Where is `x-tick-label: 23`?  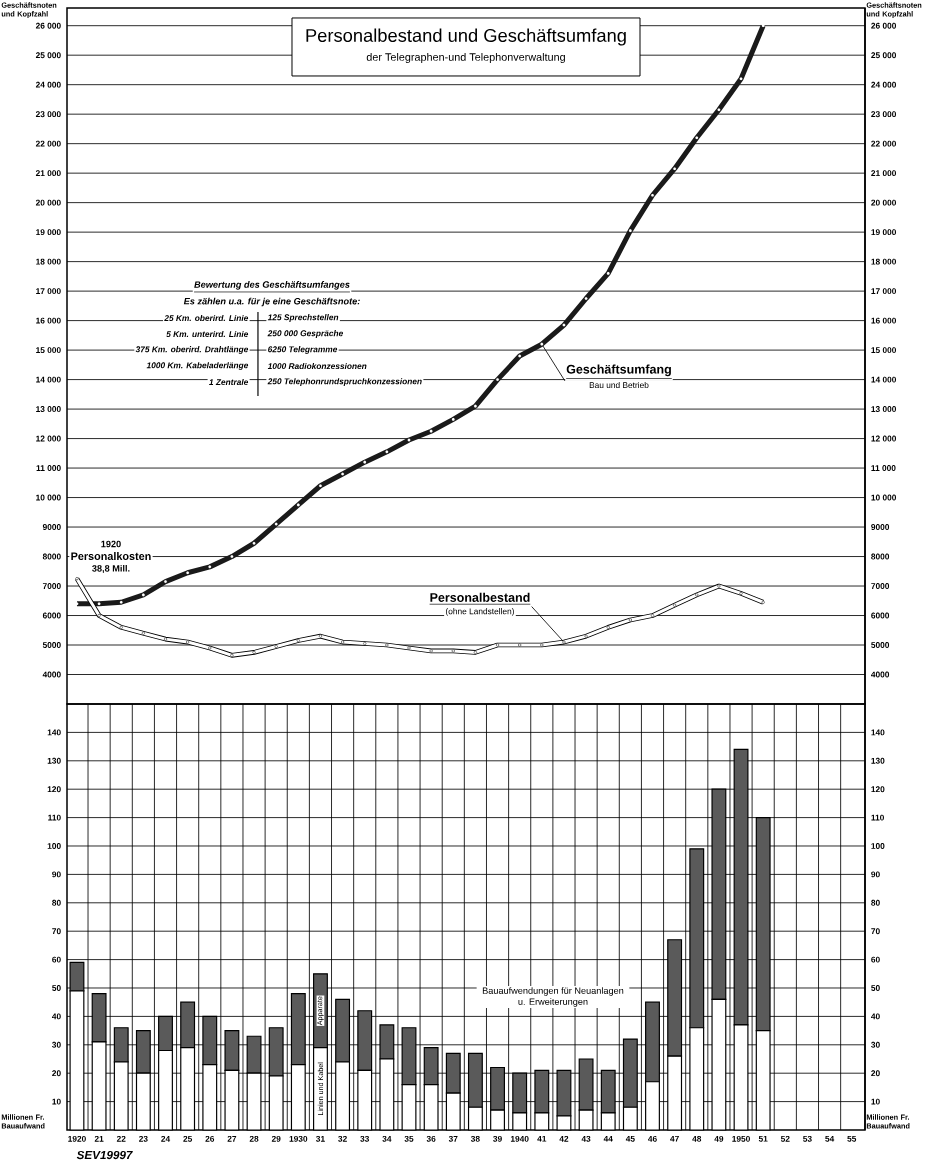 x-tick-label: 23 is located at coordinates (143, 1138).